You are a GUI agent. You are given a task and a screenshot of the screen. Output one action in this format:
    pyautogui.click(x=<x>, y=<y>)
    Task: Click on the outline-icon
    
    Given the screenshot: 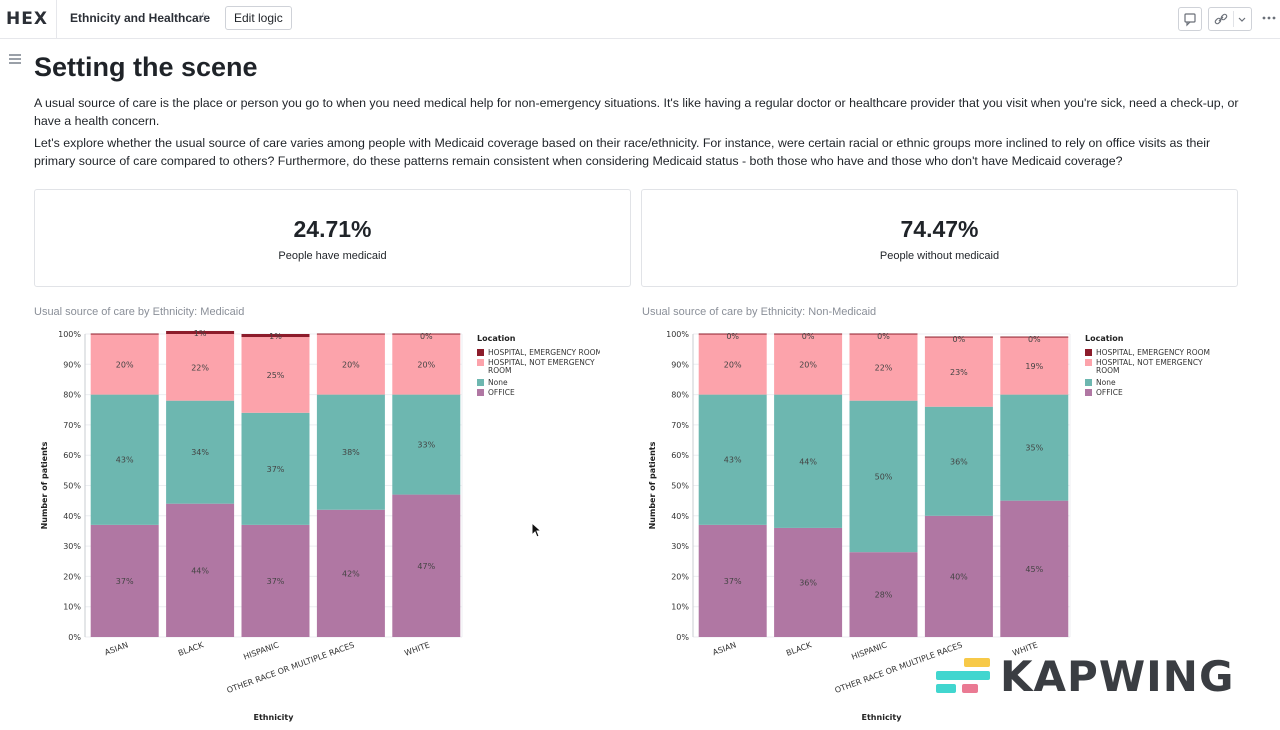 What is the action you would take?
    pyautogui.click(x=15, y=60)
    